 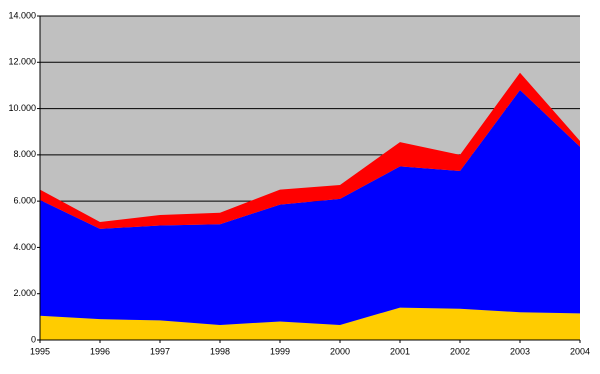 What do you see at coordinates (160, 351) in the screenshot?
I see `x-tick-label: 1997` at bounding box center [160, 351].